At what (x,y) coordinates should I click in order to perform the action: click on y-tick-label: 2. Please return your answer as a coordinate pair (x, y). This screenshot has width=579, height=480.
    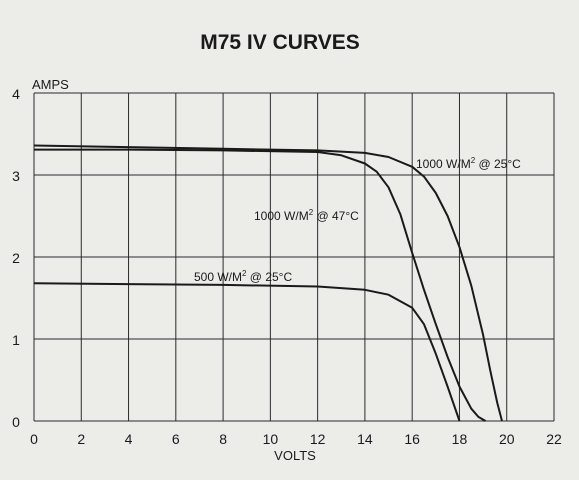
    Looking at the image, I should click on (16, 258).